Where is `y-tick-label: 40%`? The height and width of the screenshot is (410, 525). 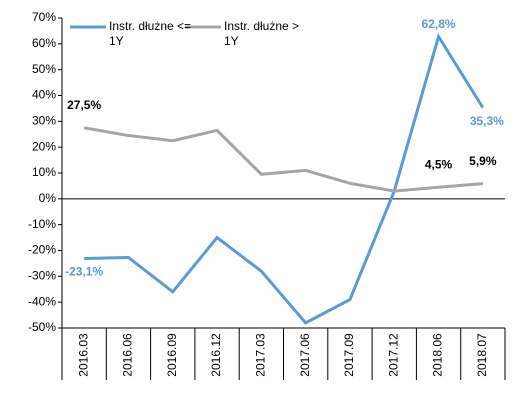 y-tick-label: 40% is located at coordinates (44, 95).